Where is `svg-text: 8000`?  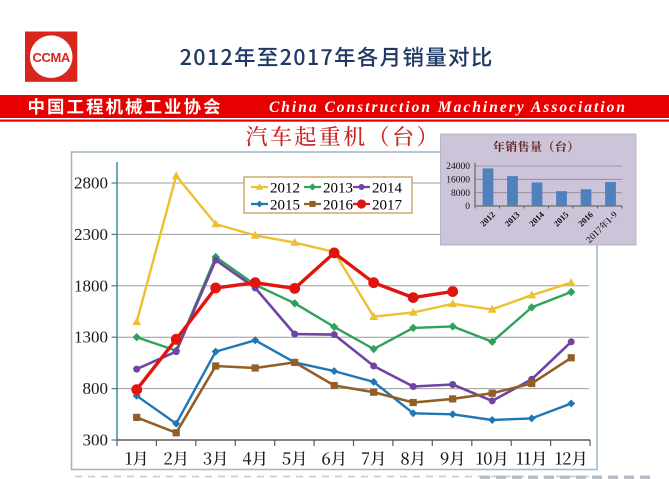
svg-text: 8000 is located at coordinates (460, 194).